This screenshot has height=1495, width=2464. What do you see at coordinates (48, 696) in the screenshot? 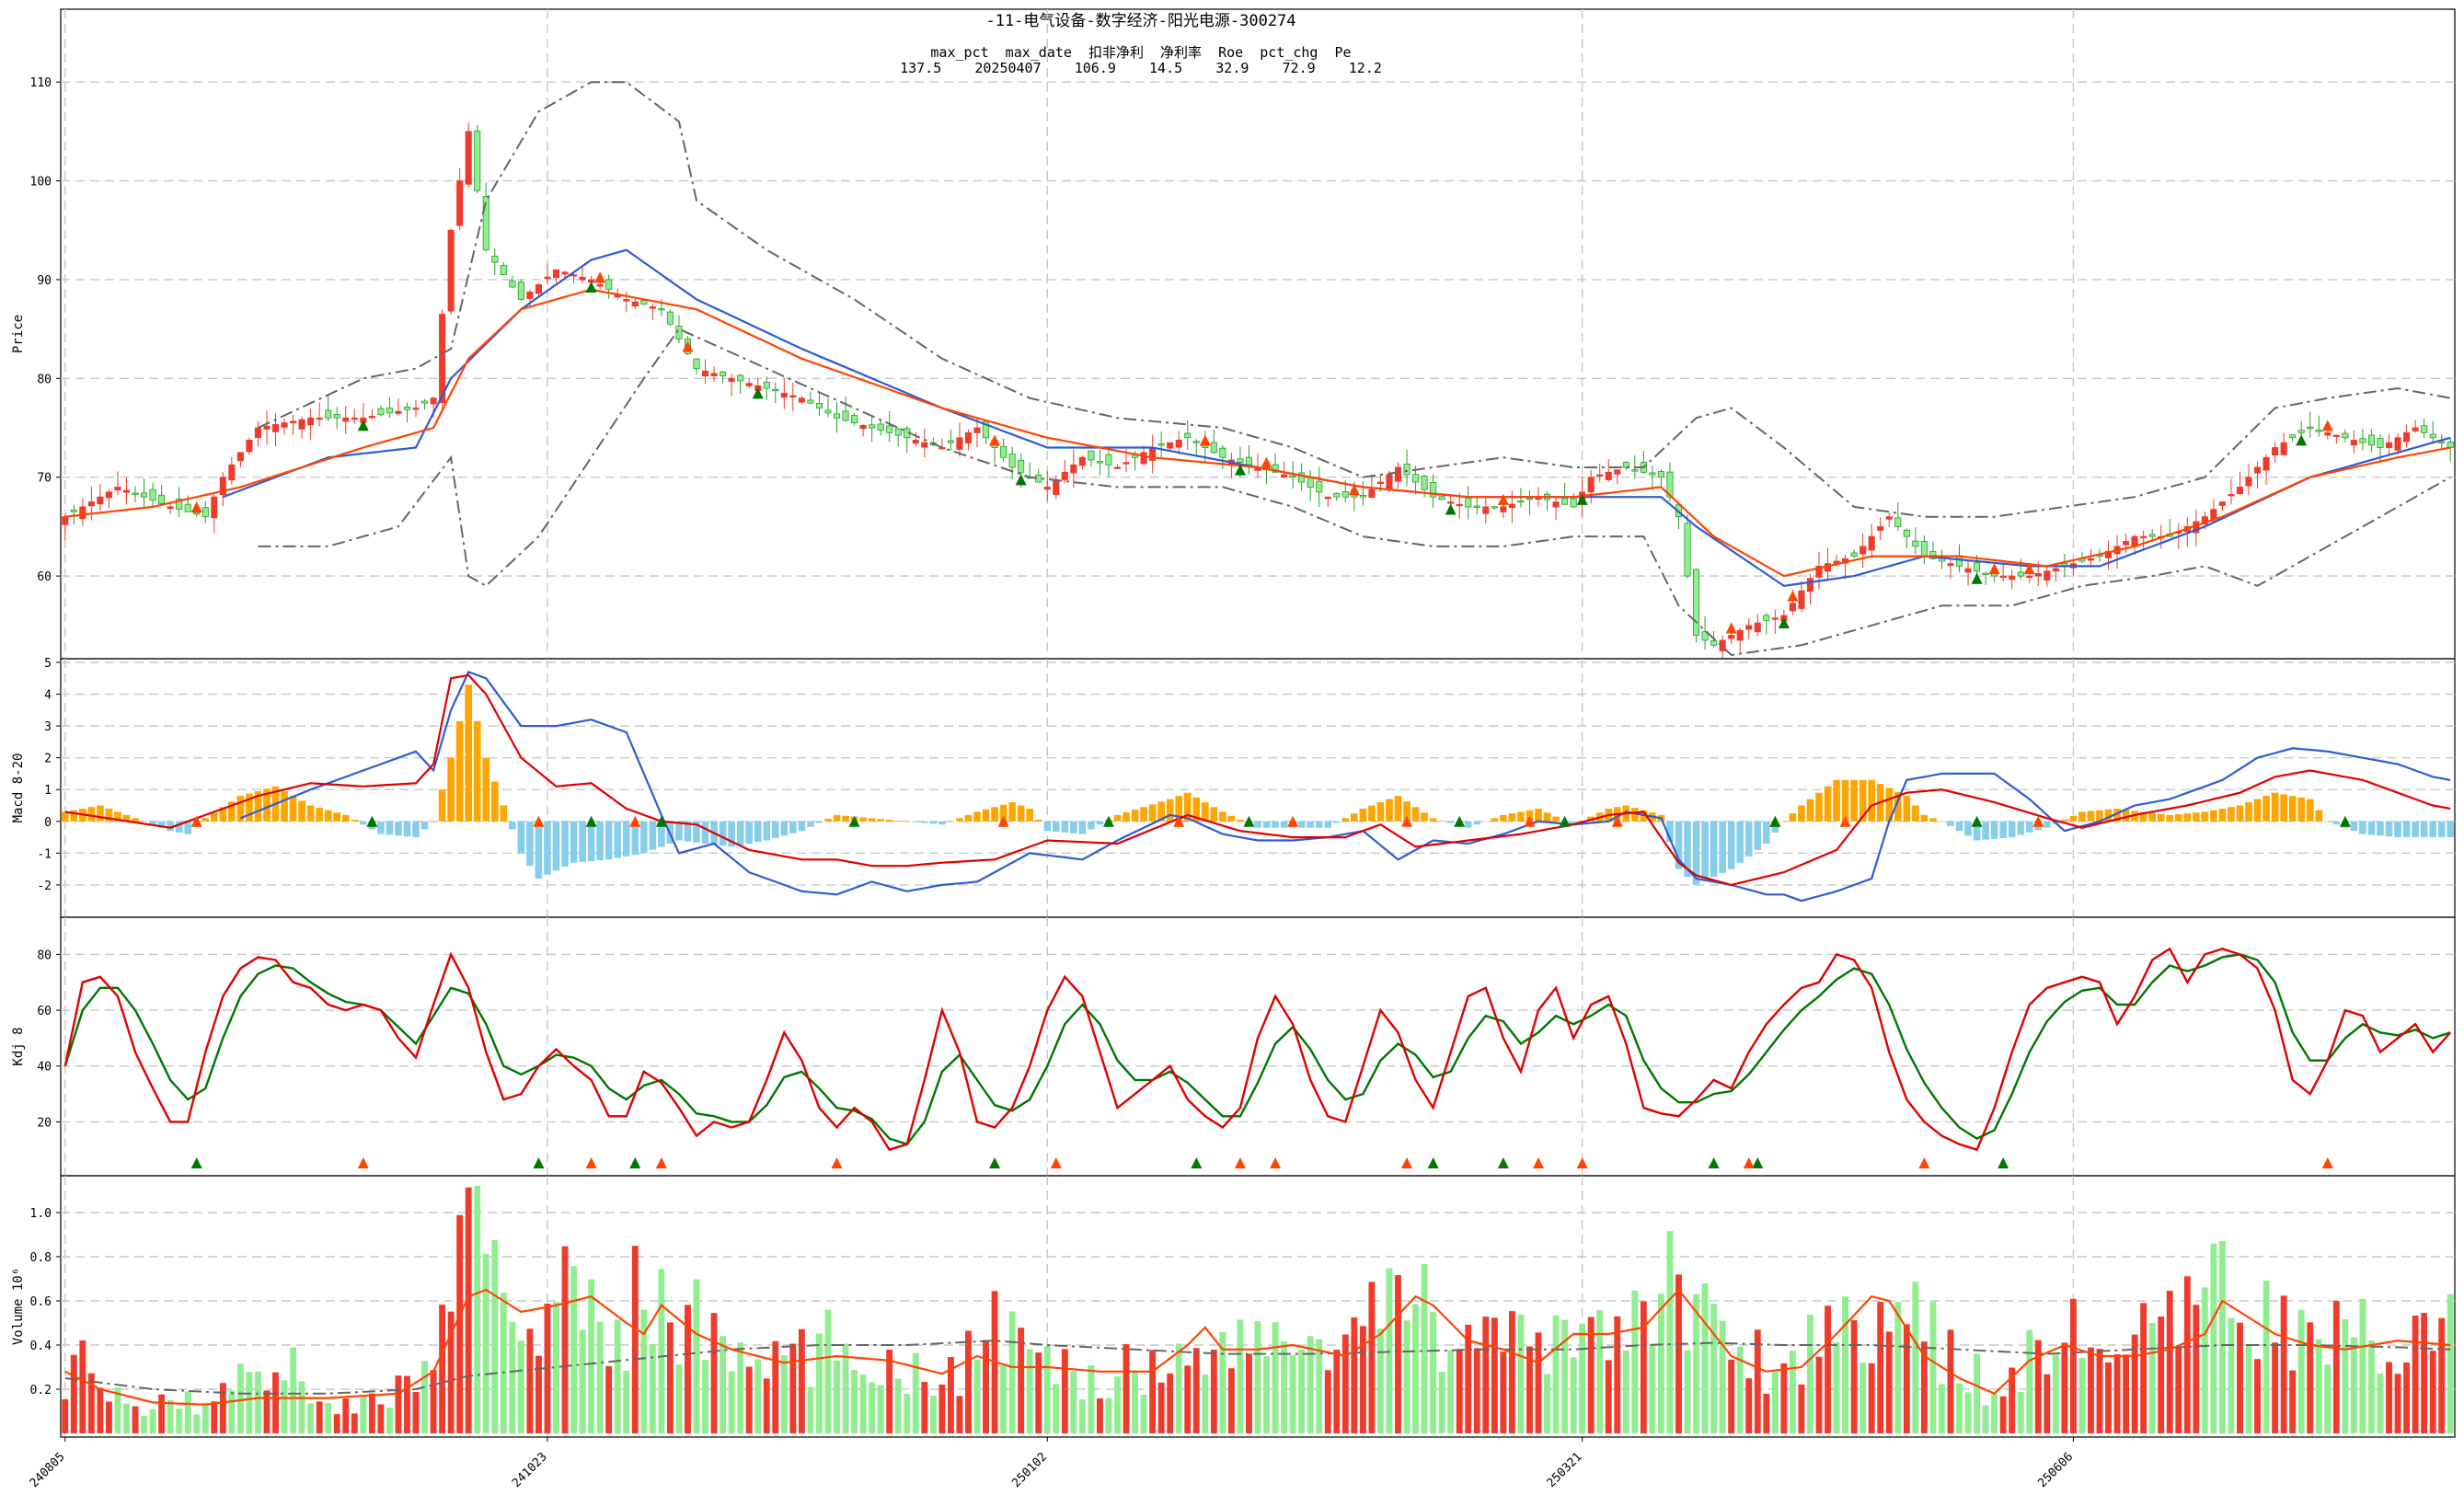
I see `y-tick-label: 4` at bounding box center [48, 696].